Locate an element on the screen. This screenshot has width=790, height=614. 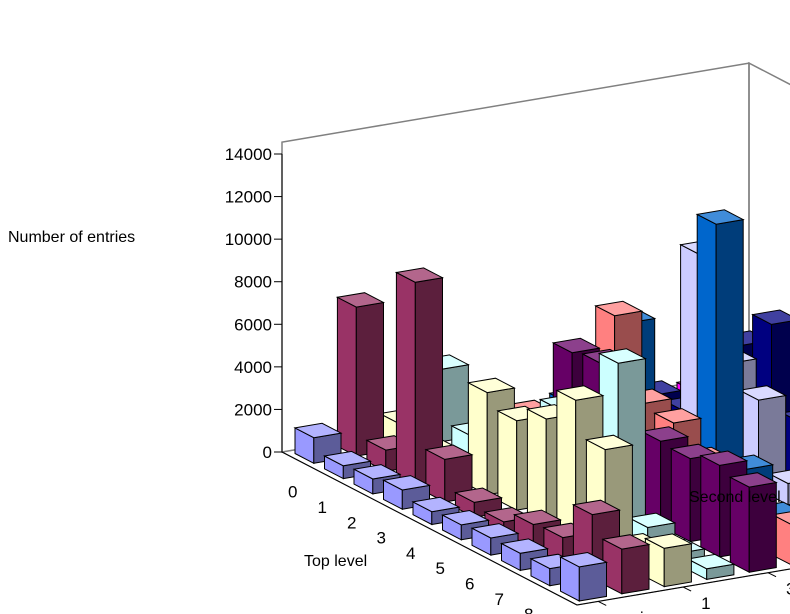
z-axis-label: Number of entries is located at coordinates (71, 237).